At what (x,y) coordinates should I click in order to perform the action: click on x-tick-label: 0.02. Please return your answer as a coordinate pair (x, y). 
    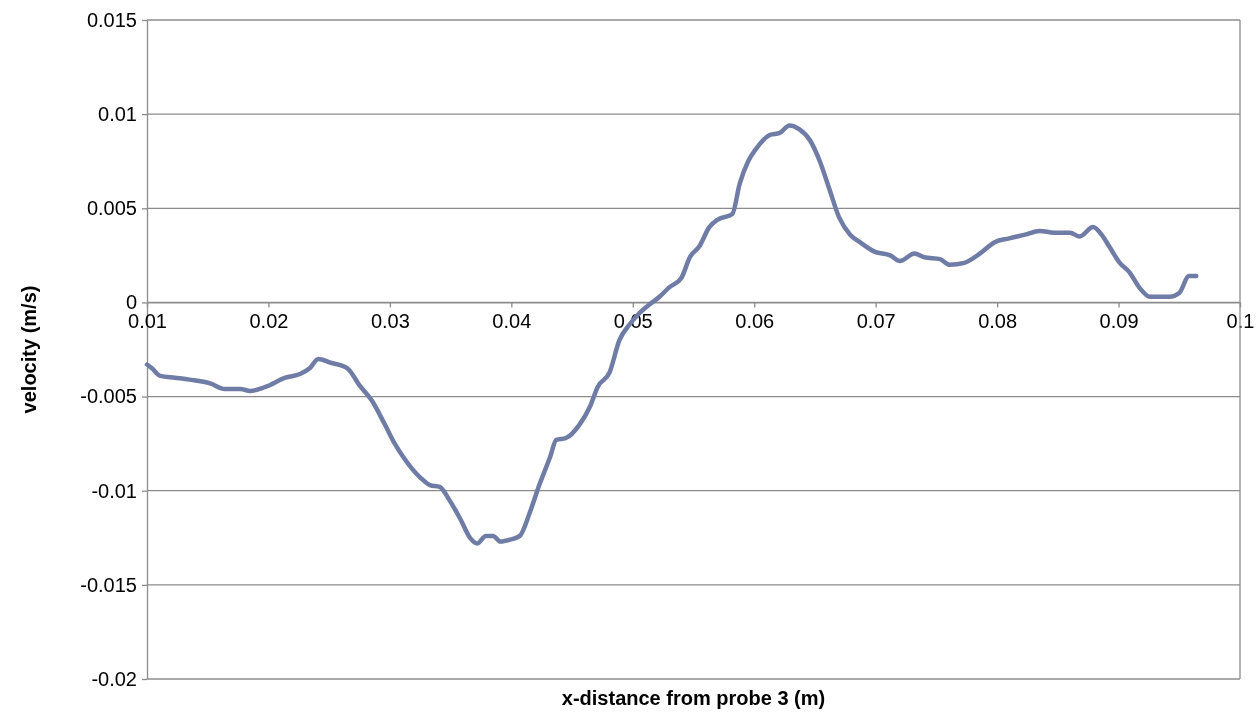
    Looking at the image, I should click on (269, 321).